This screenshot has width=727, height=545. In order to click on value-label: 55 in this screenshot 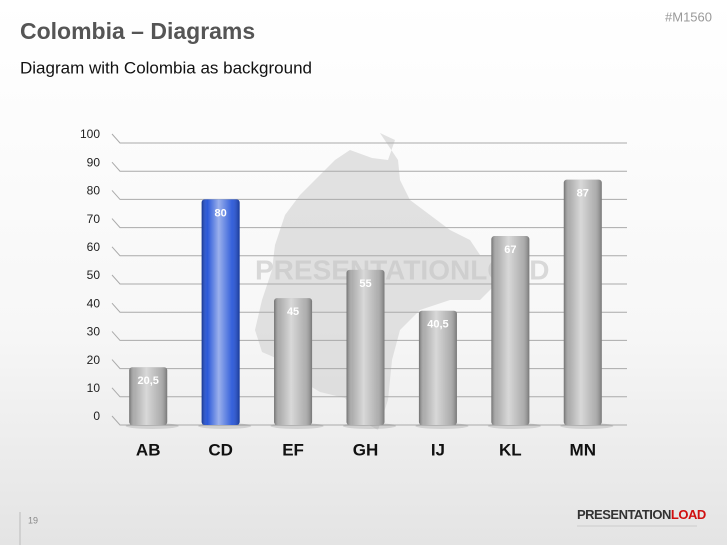, I will do `click(365, 284)`.